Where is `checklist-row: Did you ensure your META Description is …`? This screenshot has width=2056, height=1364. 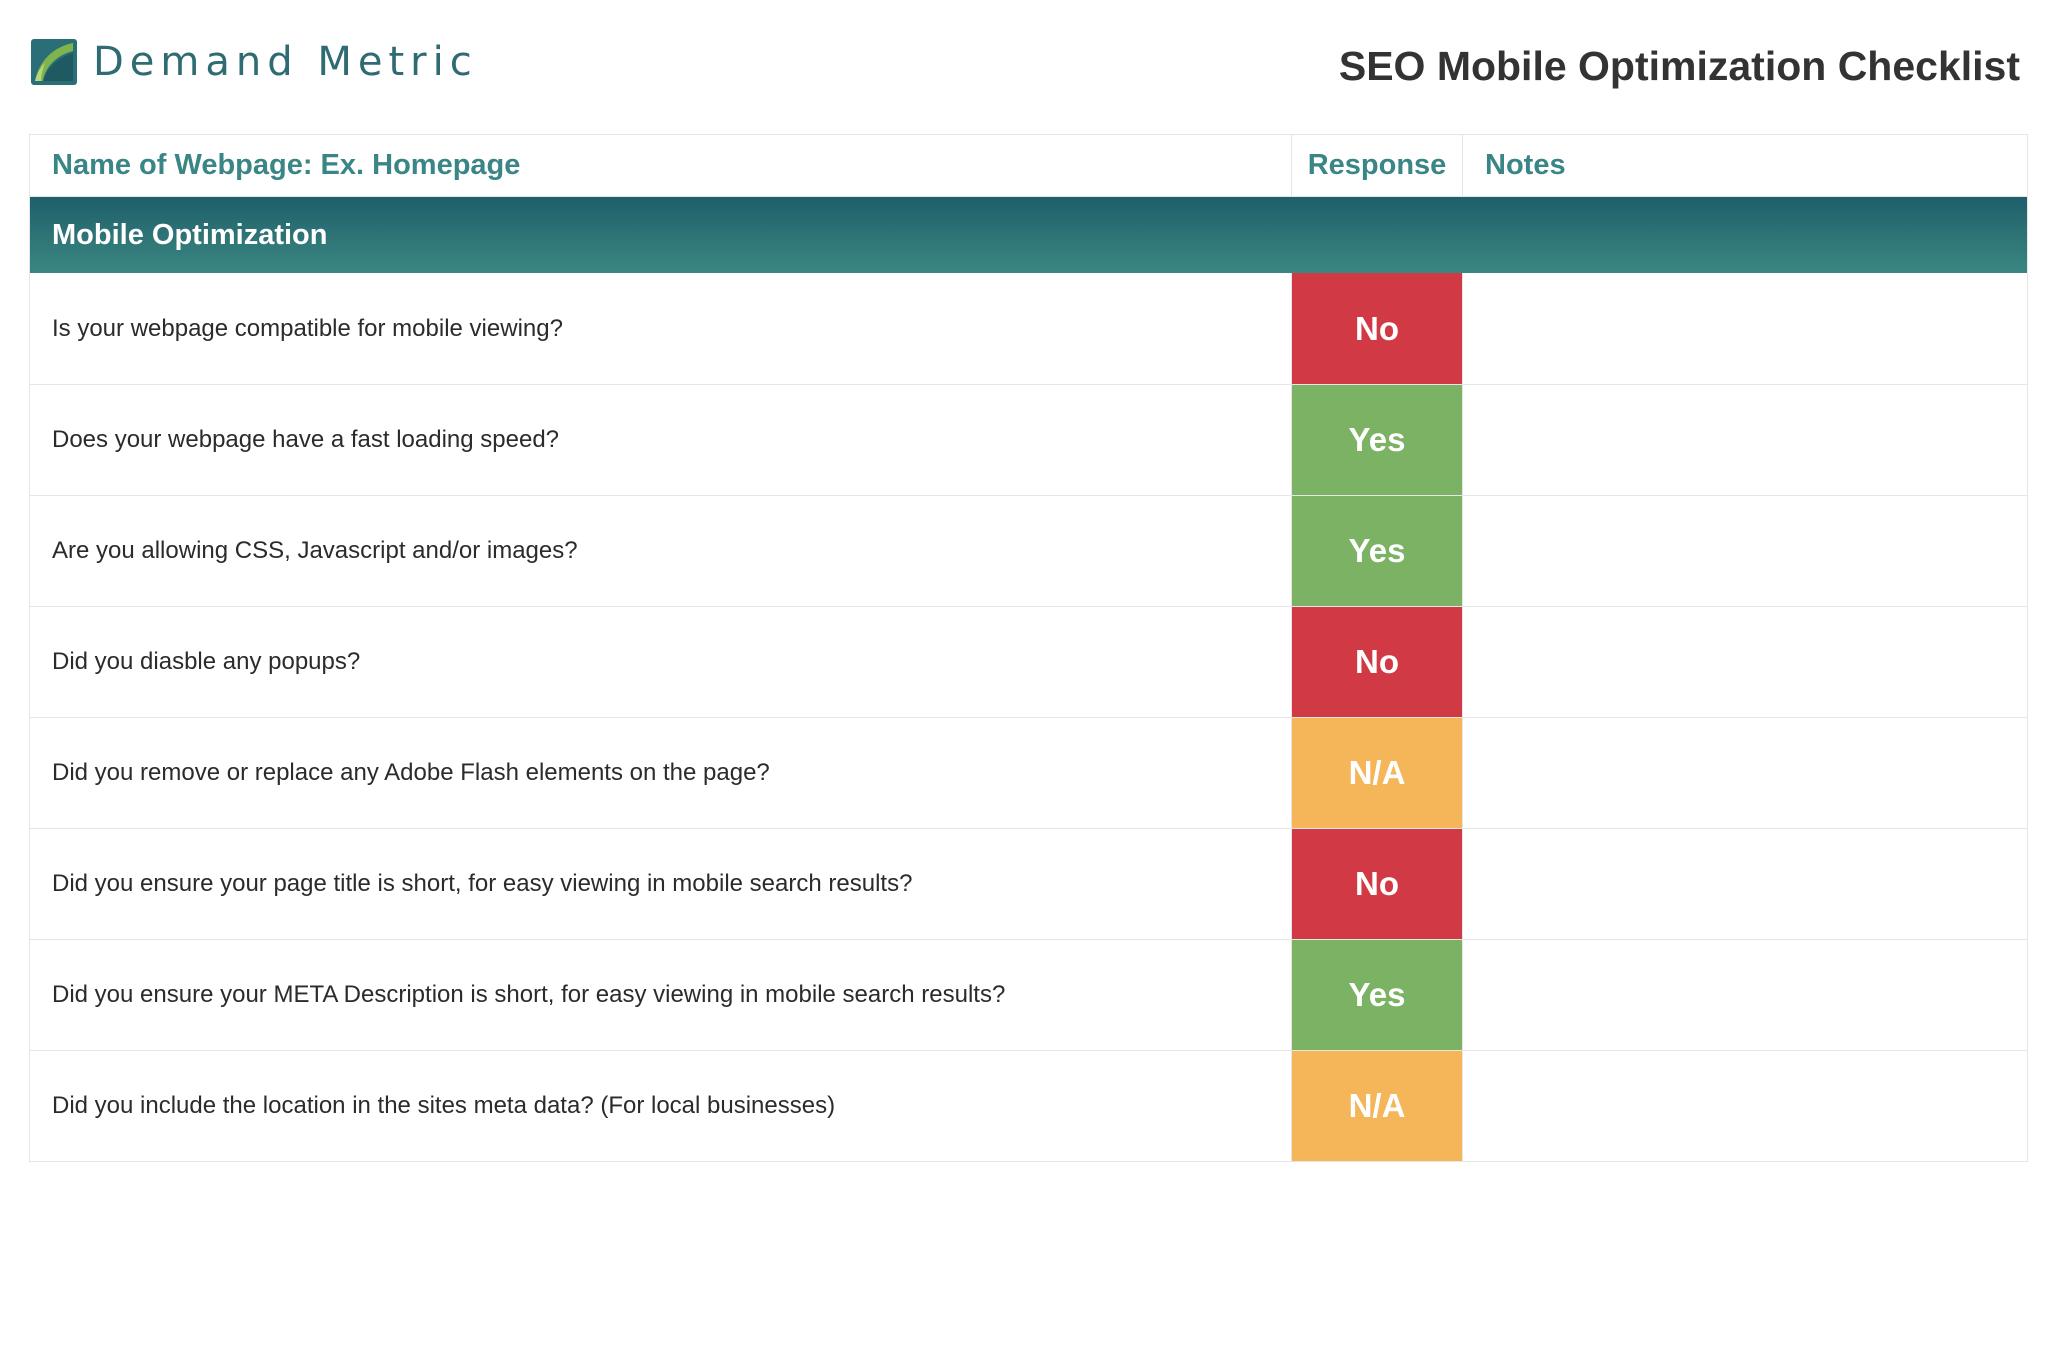 checklist-row: Did you ensure your META Description is … is located at coordinates (1028, 994).